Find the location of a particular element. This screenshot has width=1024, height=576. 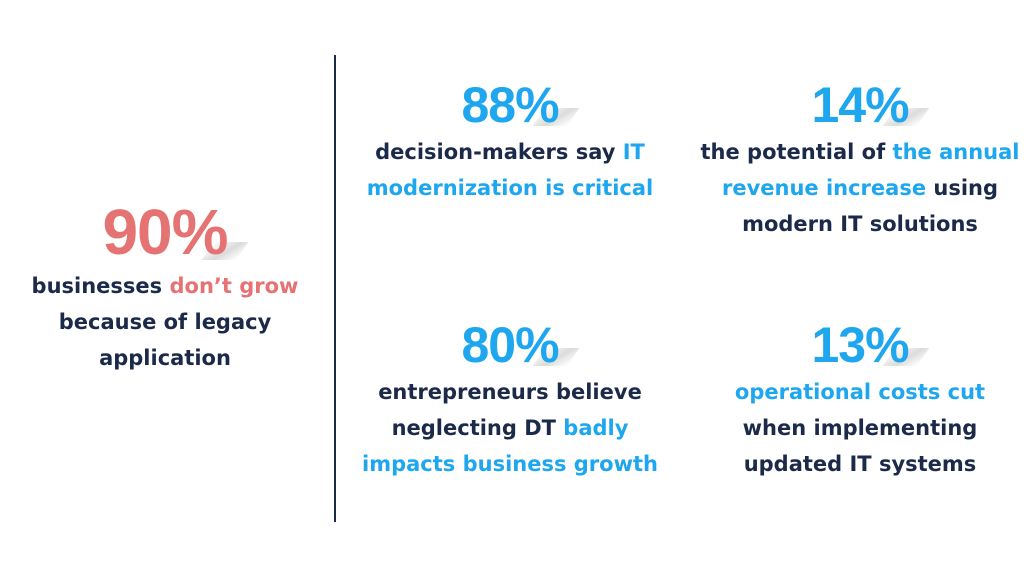

stat-highlight: the annual revenue increase is located at coordinates (870, 170).